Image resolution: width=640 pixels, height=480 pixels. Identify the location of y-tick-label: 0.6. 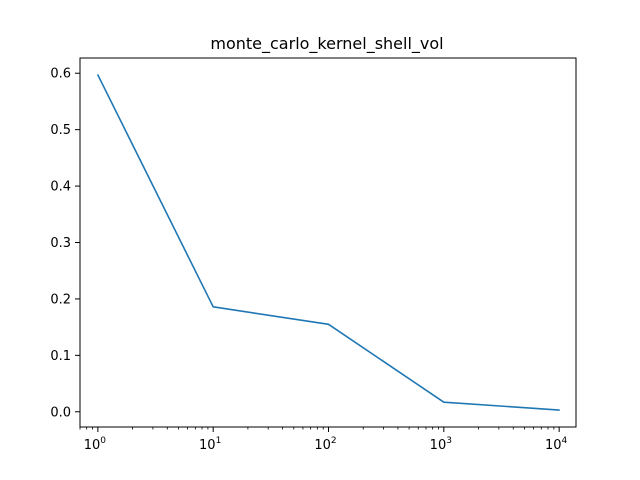
(60, 74).